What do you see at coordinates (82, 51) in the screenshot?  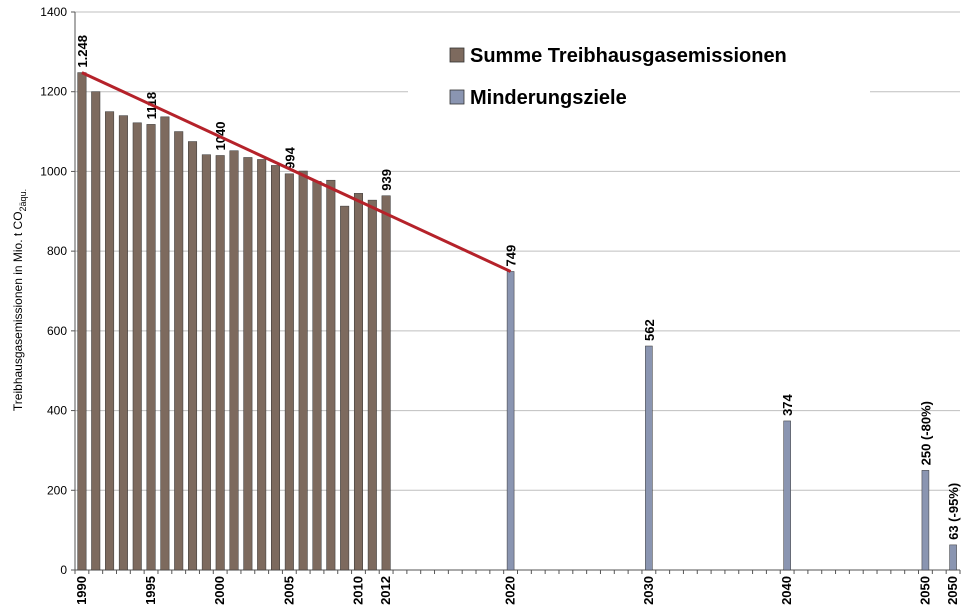 I see `data-label: 1.248` at bounding box center [82, 51].